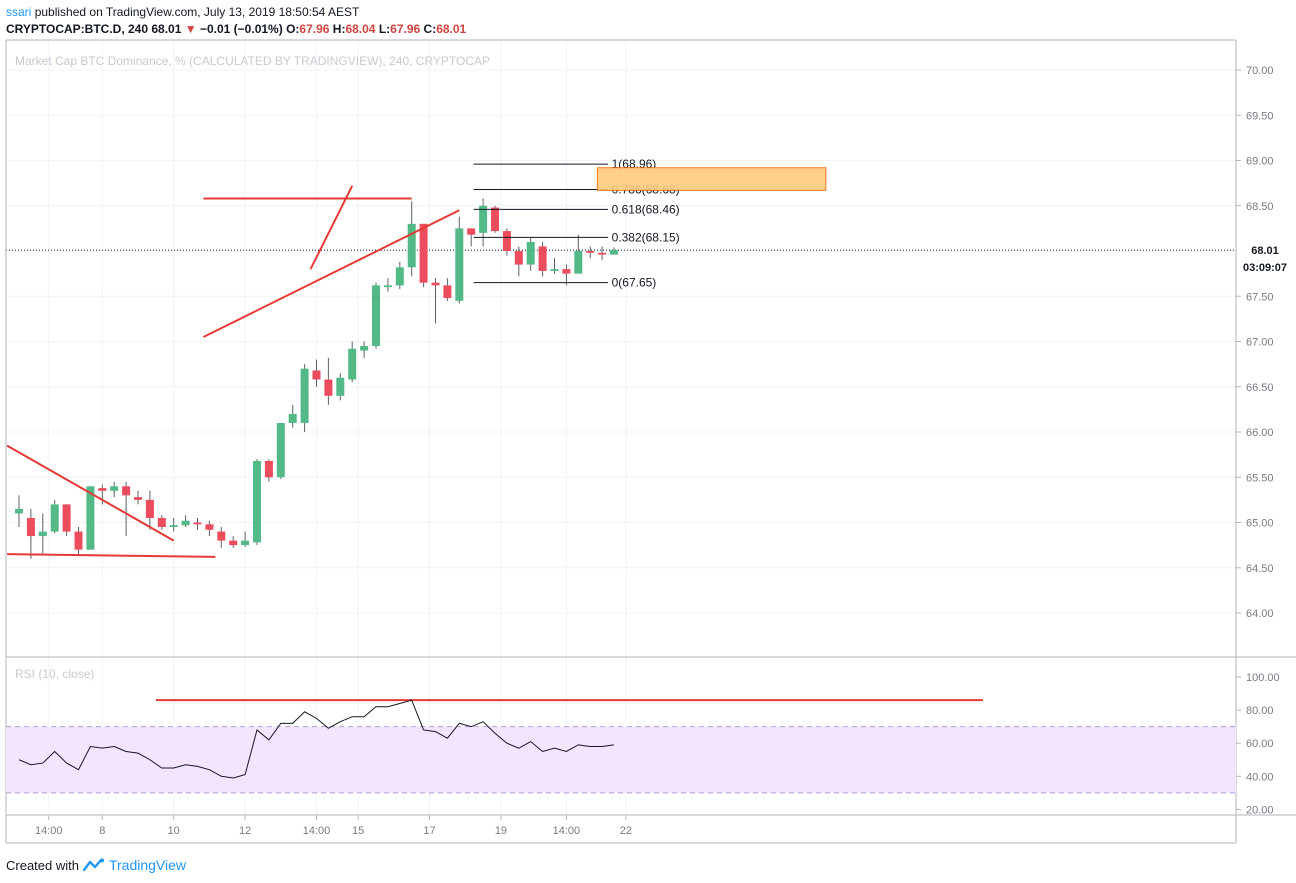 The width and height of the screenshot is (1296, 883). Describe the element at coordinates (1260, 777) in the screenshot. I see `rsi-tick-label: 40.00` at that location.